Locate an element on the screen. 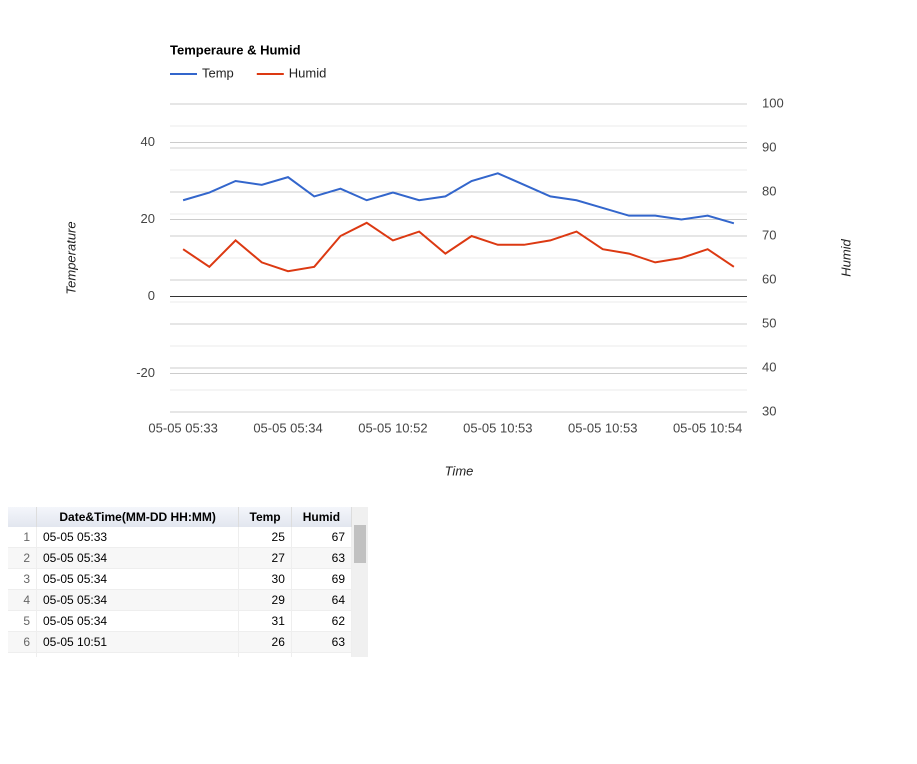  table-row: 1 05-05 05:33 25 67 is located at coordinates (180, 537).